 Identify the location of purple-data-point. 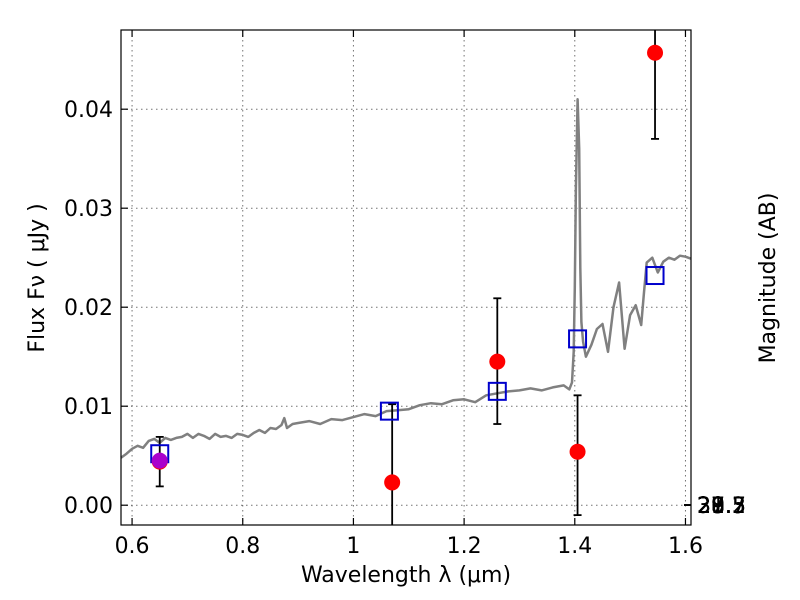
(159, 460).